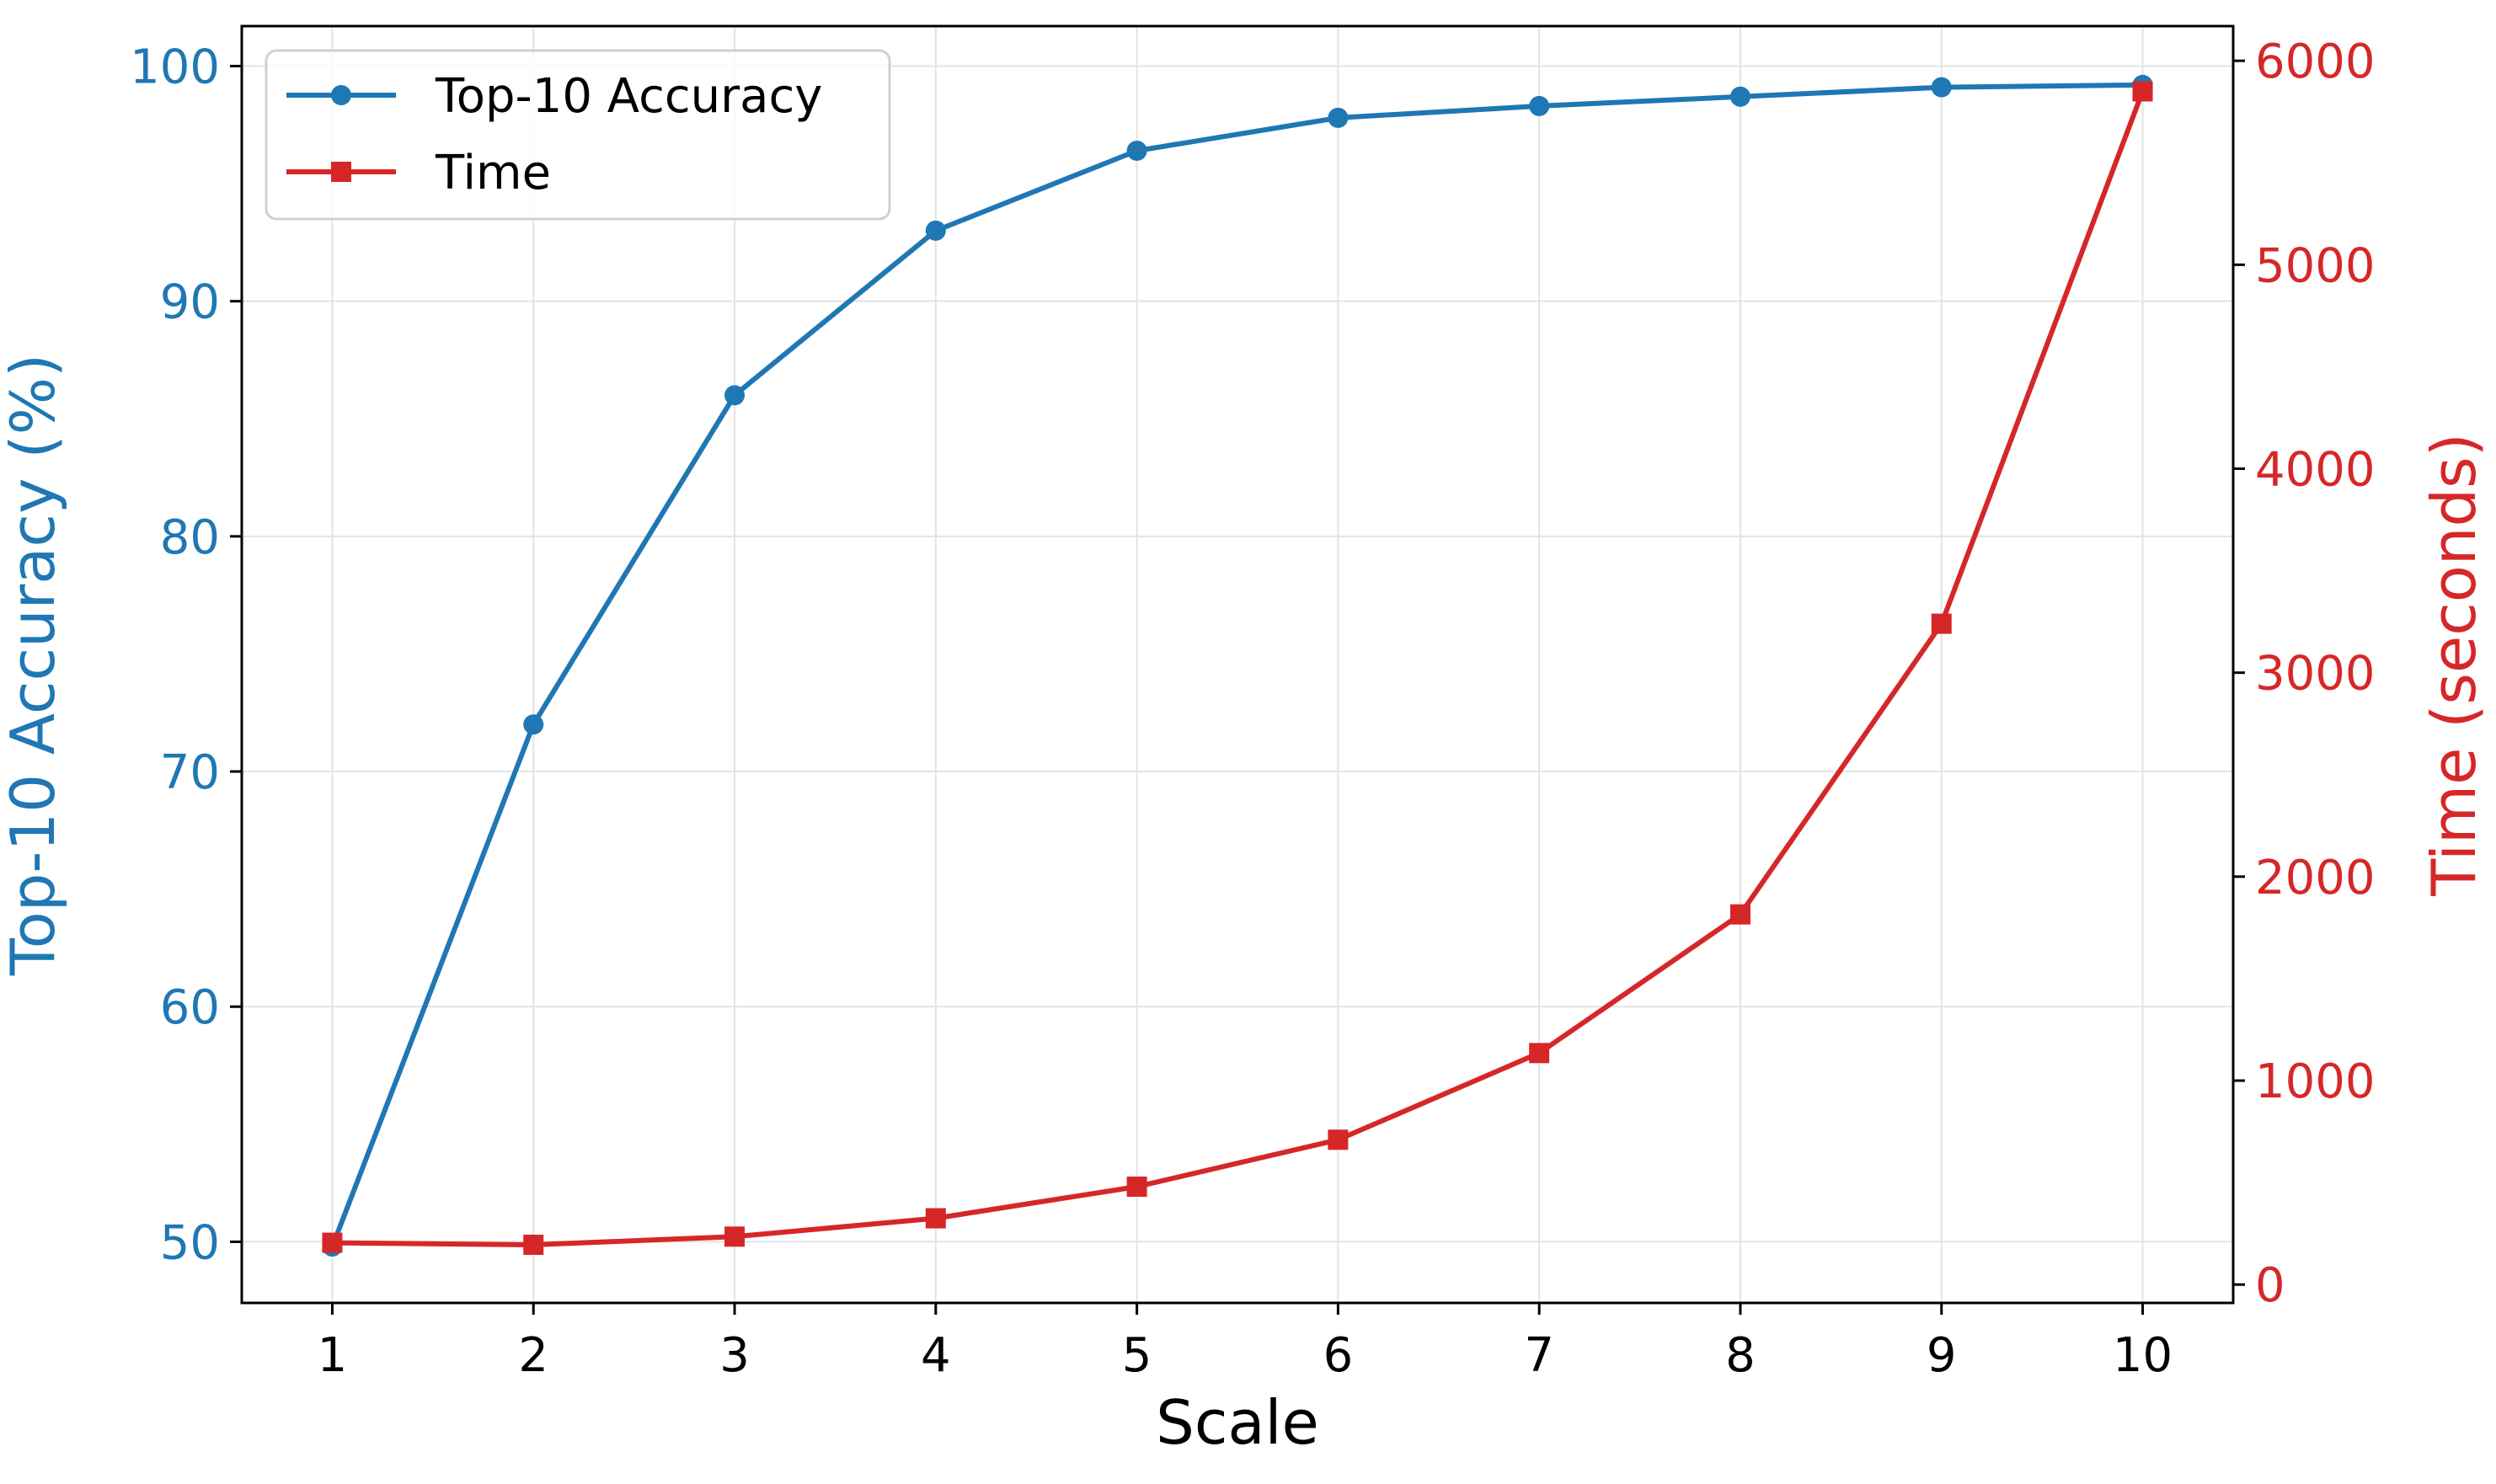  Describe the element at coordinates (1137, 1355) in the screenshot. I see `x-tick-label: 5` at that location.